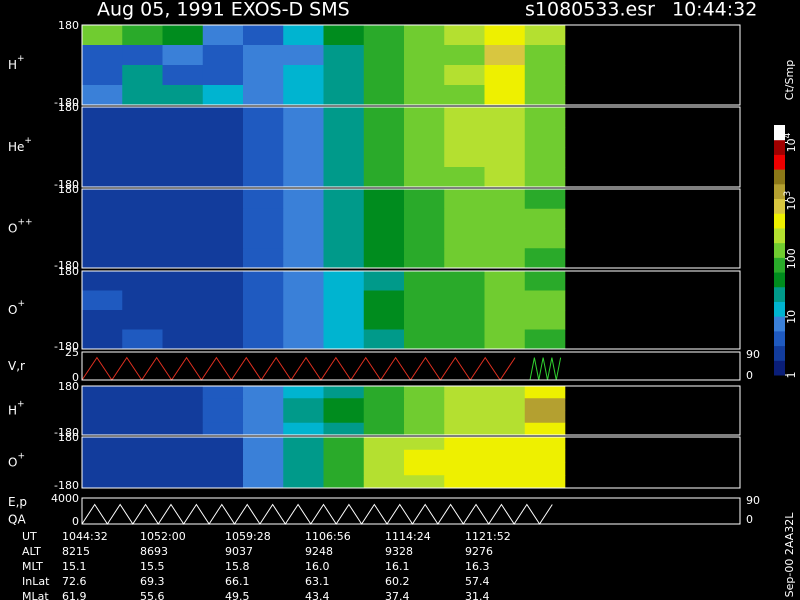  I want to click on panel-label-text: O, so click(12, 310).